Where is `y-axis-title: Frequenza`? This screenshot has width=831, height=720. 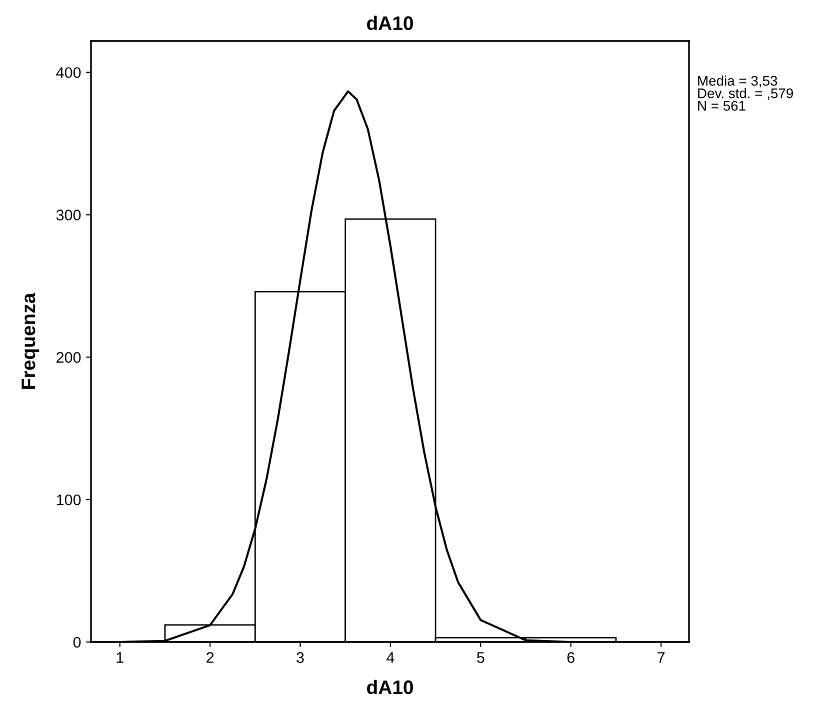
y-axis-title: Frequenza is located at coordinates (31, 340).